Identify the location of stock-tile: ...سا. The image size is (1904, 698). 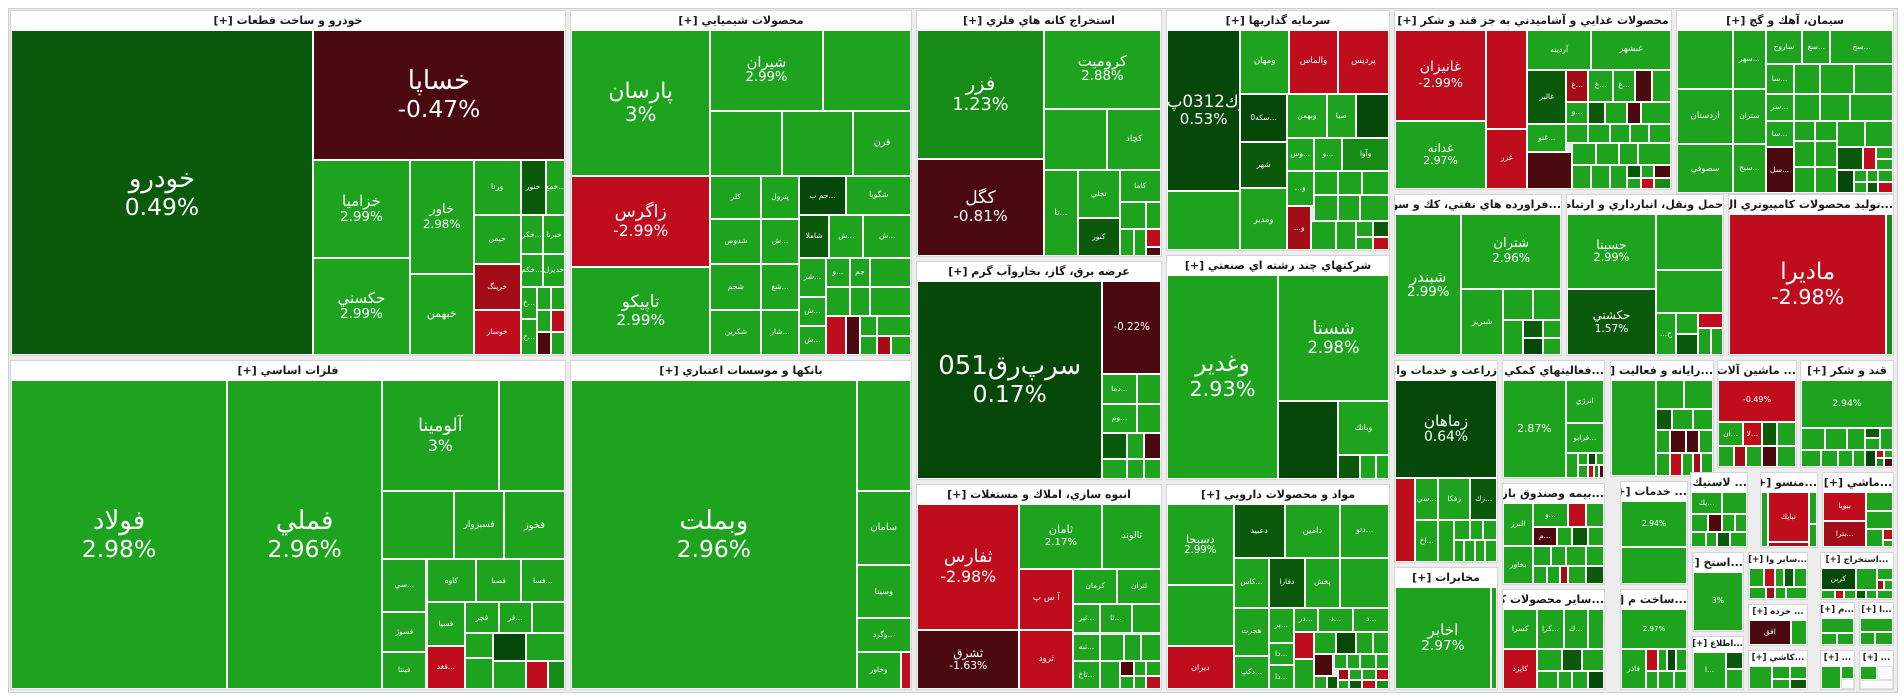
(1779, 79).